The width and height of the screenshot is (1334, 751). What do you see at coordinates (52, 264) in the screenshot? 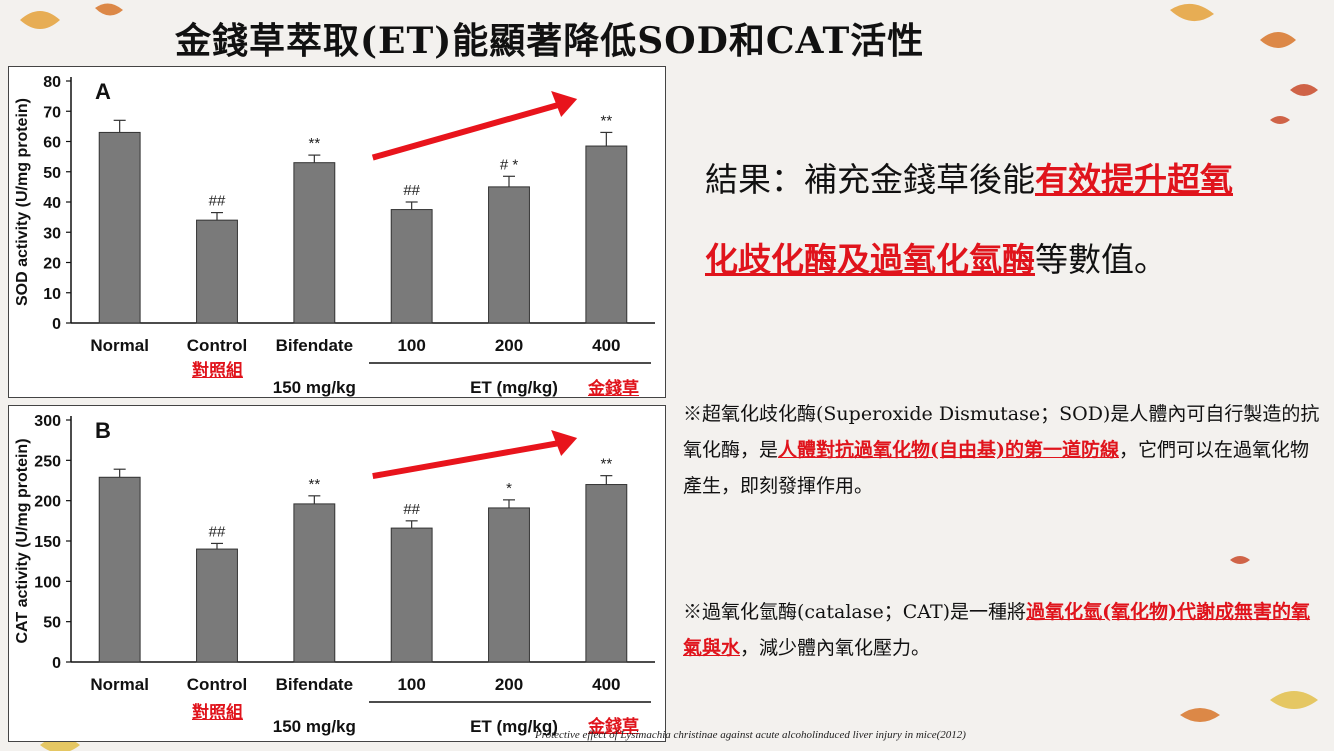
I see `y-tick-label: 20` at bounding box center [52, 264].